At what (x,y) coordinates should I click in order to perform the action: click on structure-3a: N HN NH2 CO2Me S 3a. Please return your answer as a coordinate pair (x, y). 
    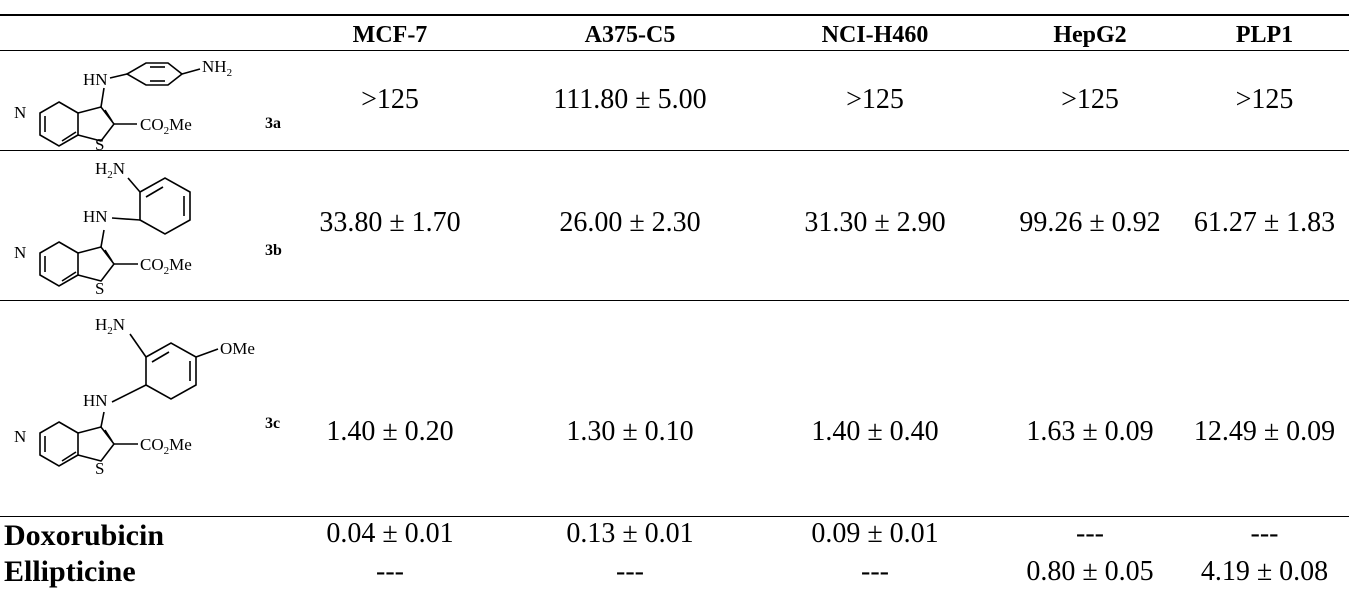
    Looking at the image, I should click on (147, 103).